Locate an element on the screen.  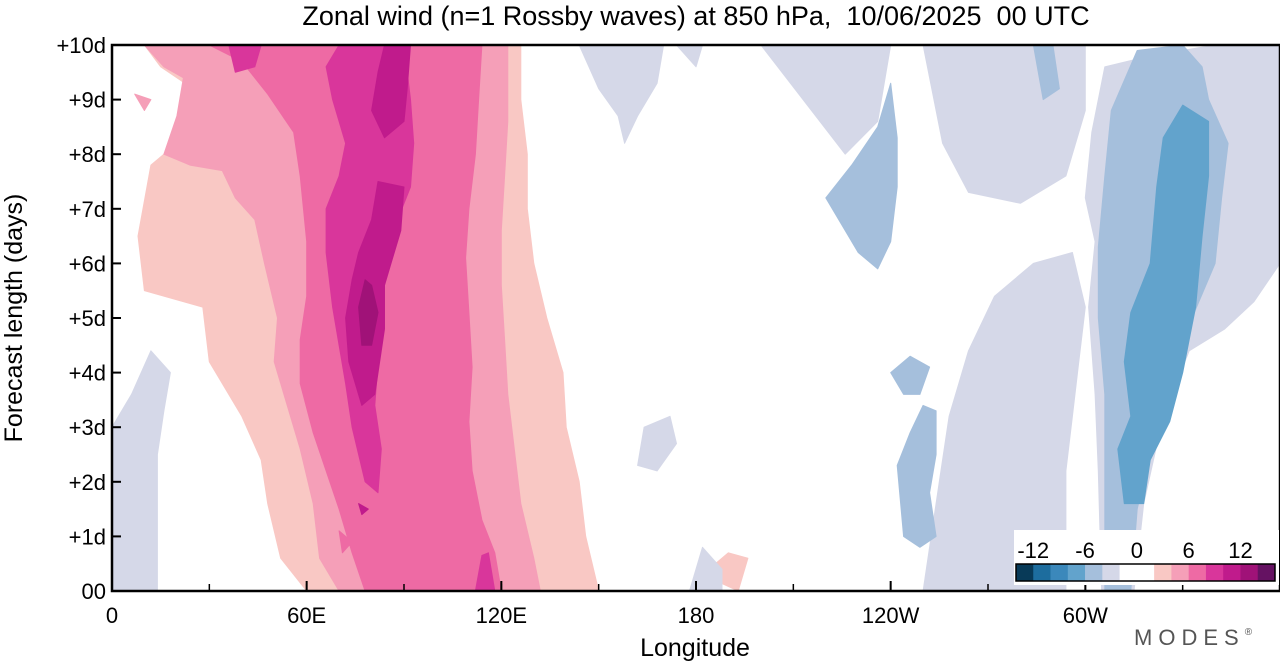
x-axis: 0 60E 120E 180 120W 60W is located at coordinates (693, 604).